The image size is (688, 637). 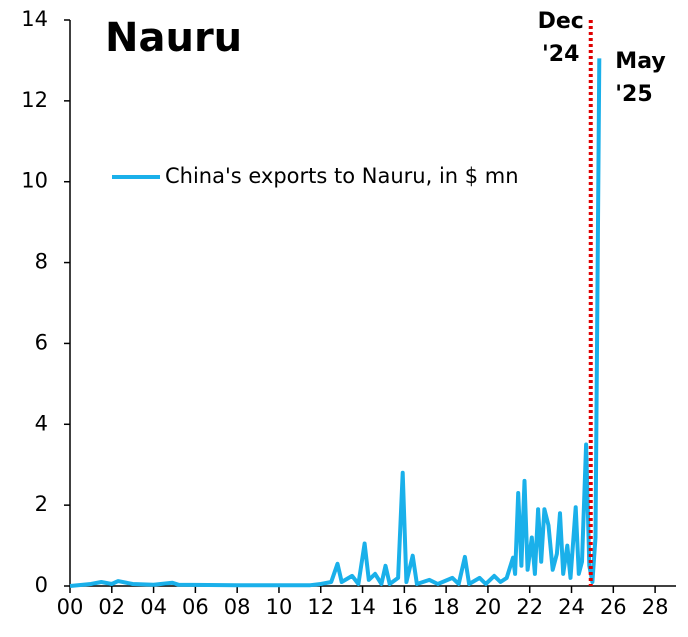 I want to click on x-tick-label: 20, so click(x=488, y=607).